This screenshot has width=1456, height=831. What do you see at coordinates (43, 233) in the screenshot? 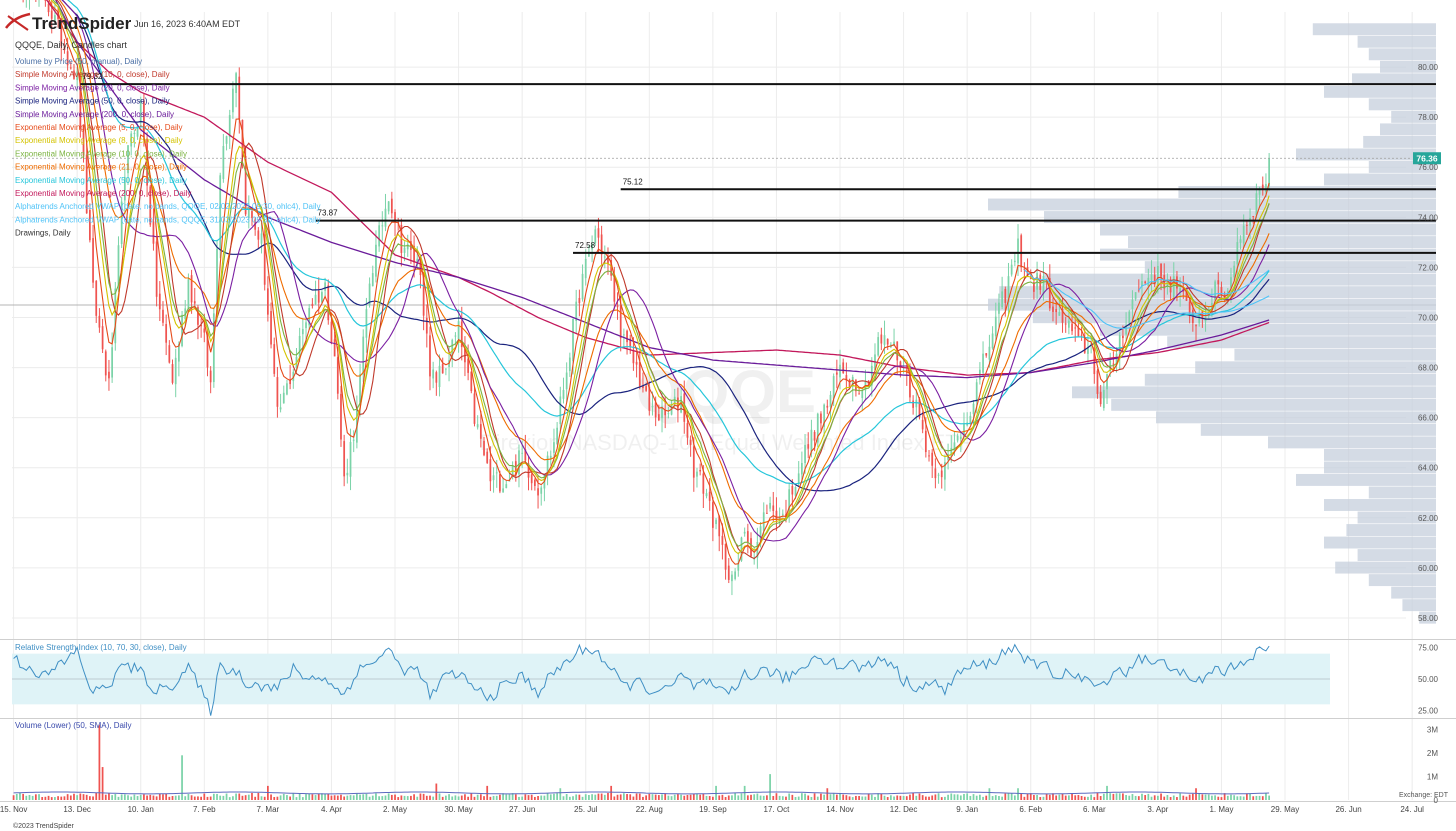
I see `legend-item: Drawings, Daily` at bounding box center [43, 233].